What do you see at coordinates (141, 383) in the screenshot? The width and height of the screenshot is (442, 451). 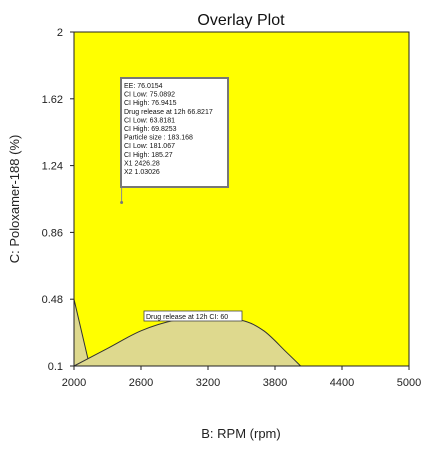 I see `x-tick-label: 2600` at bounding box center [141, 383].